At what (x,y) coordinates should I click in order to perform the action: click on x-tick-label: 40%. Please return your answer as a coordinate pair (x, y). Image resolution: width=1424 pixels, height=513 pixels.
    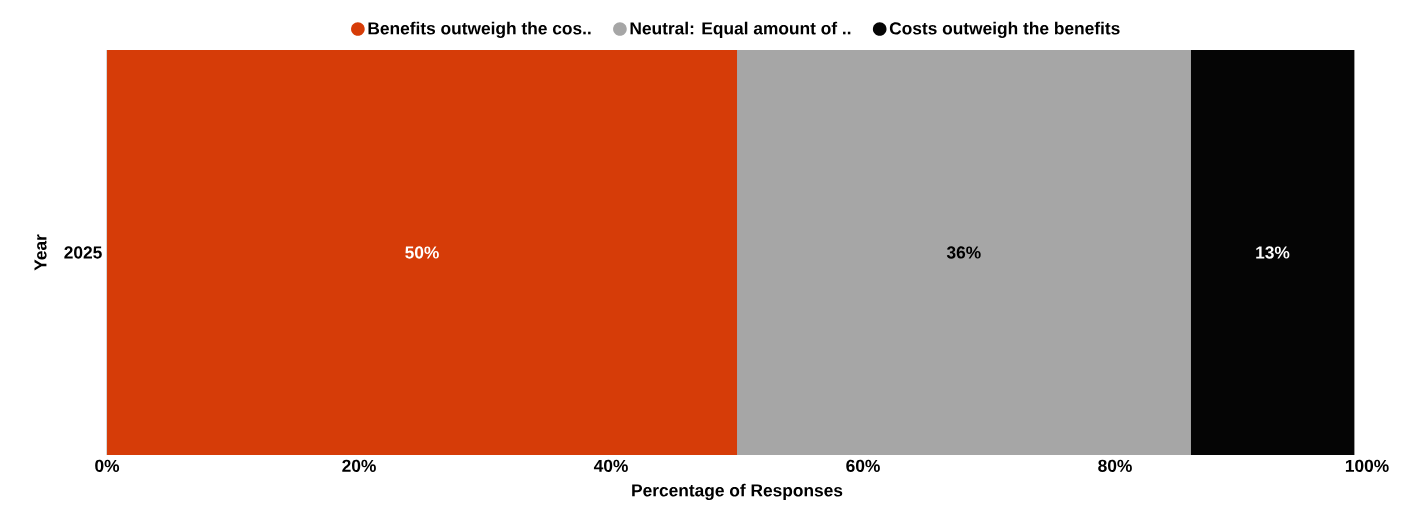
    Looking at the image, I should click on (610, 465).